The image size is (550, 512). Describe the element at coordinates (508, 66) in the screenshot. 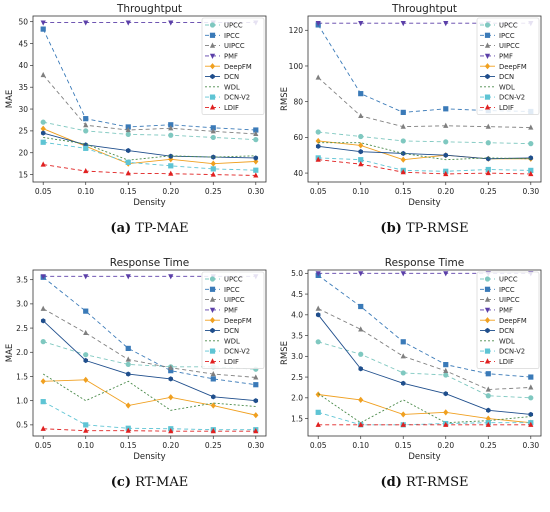

I see `legend: UPCC IPCC UIPCC PMF DeepFM DCN WDL DCN-V2 LDIF` at that location.